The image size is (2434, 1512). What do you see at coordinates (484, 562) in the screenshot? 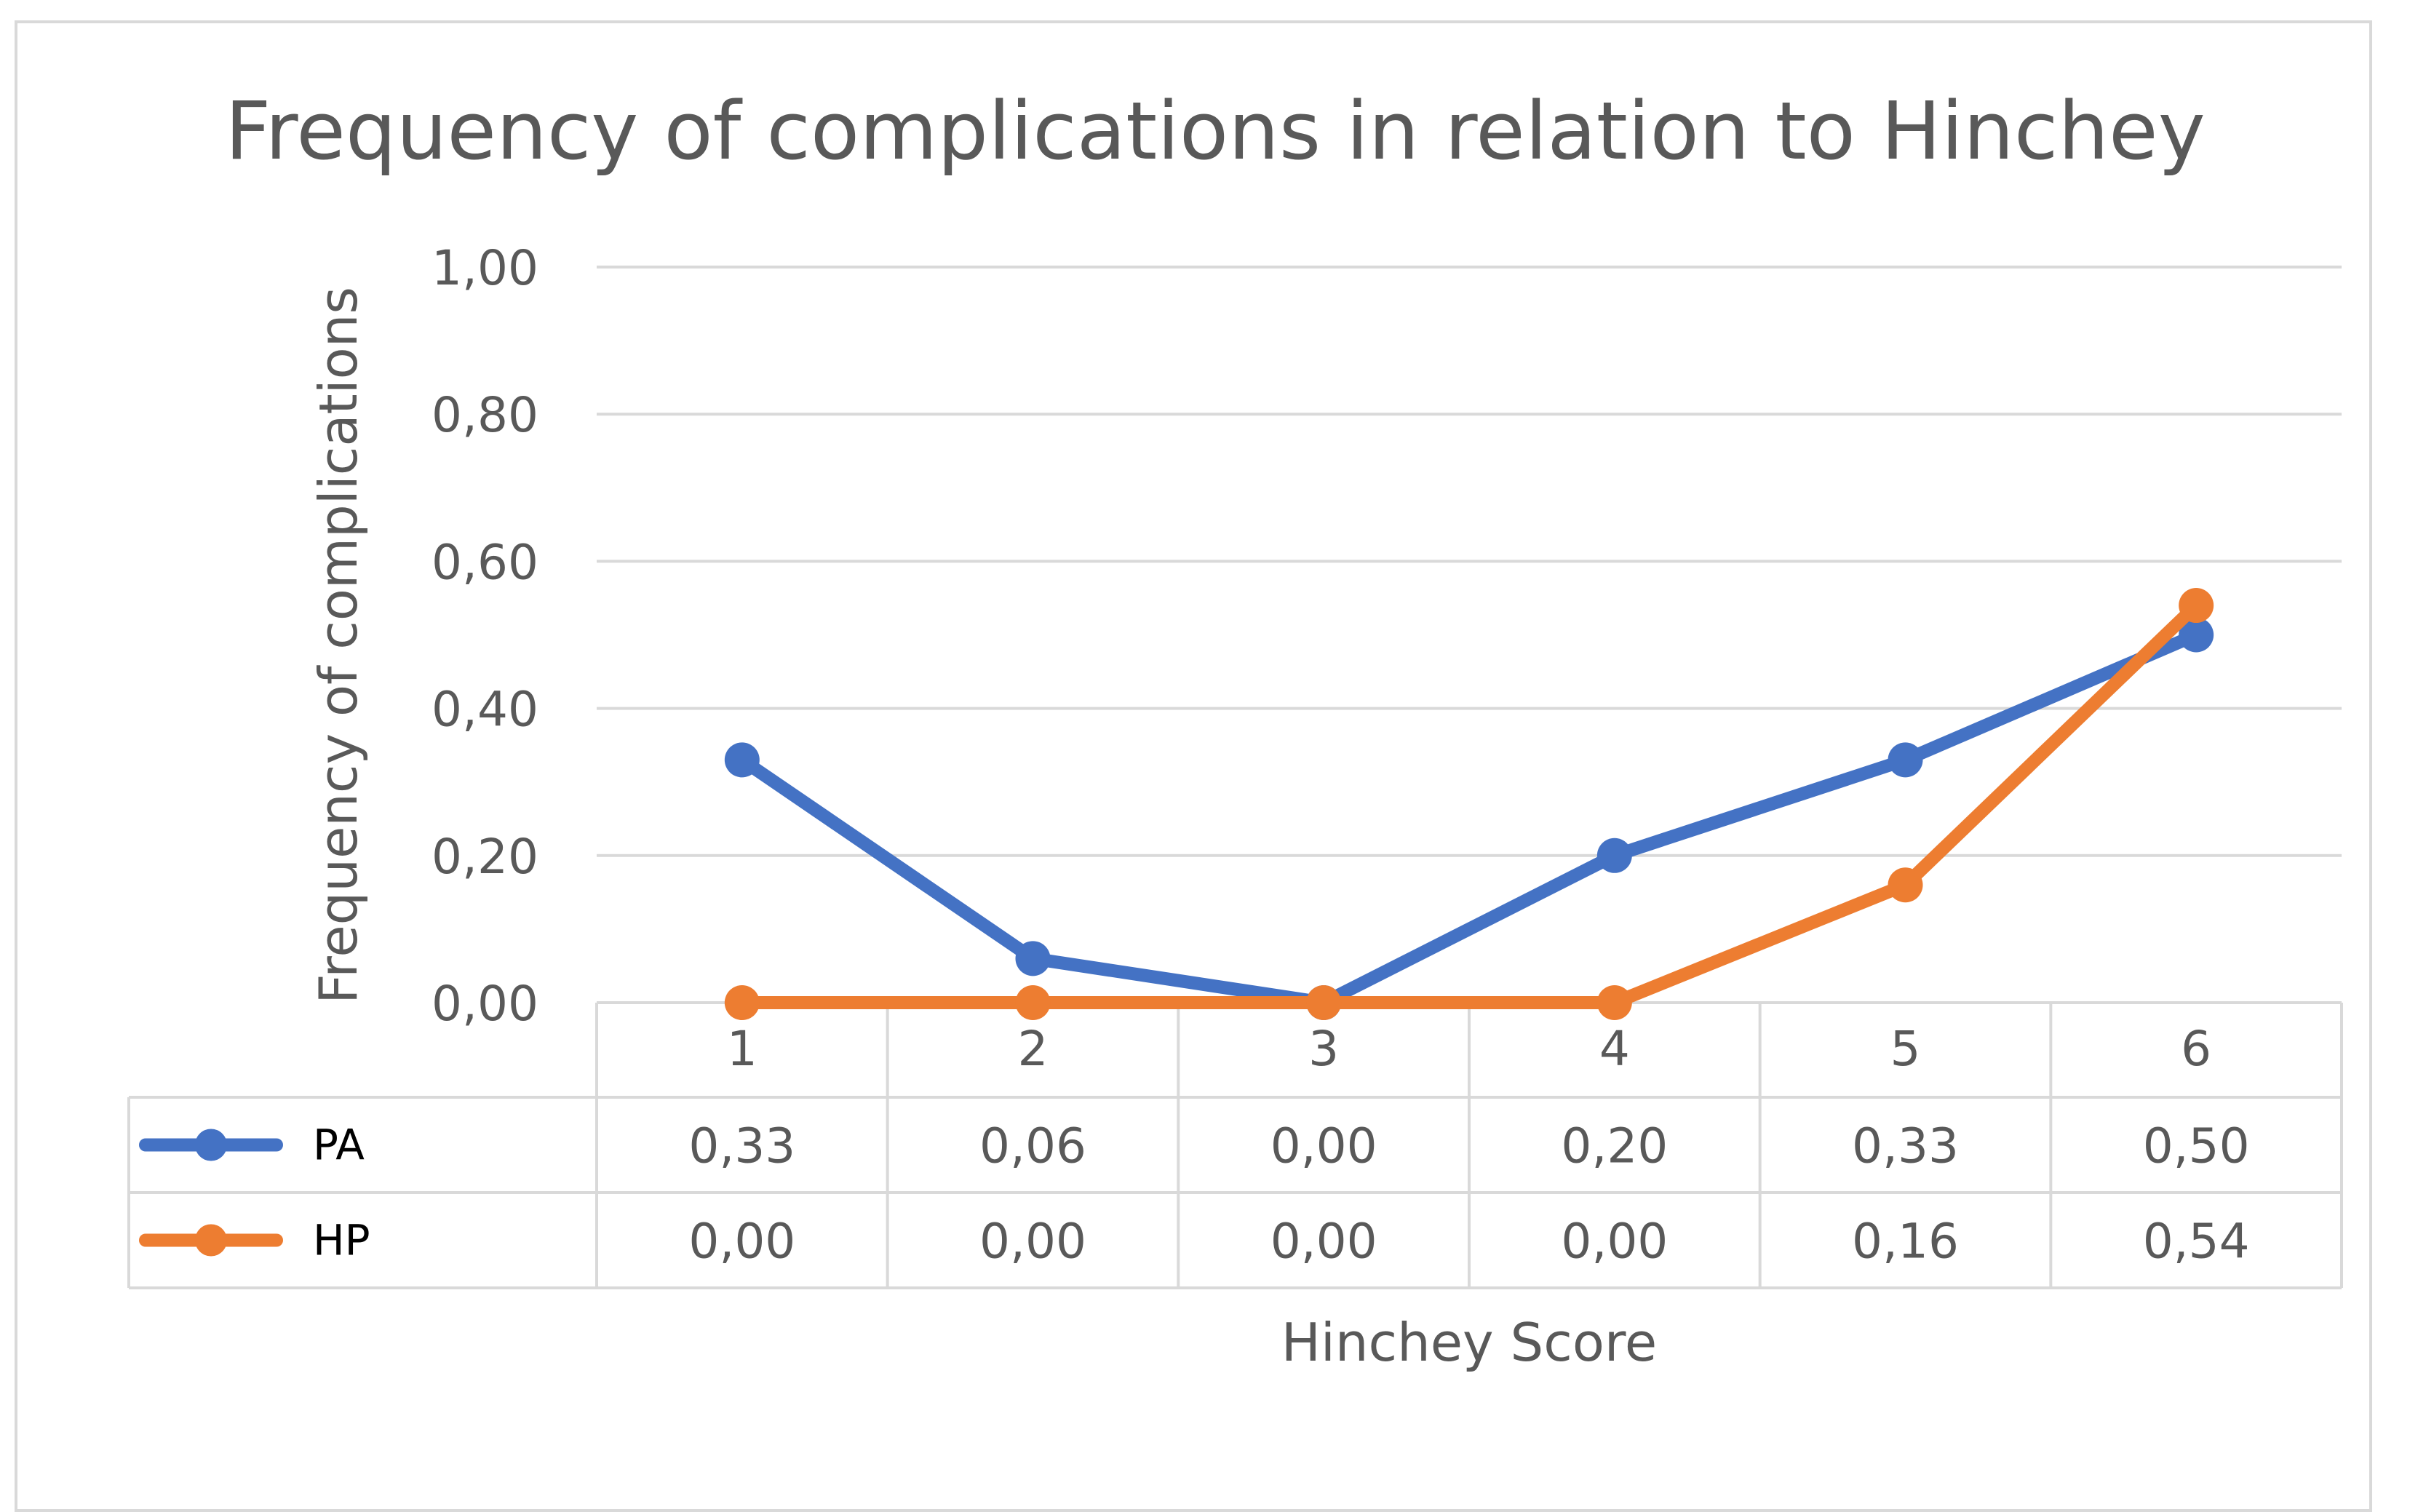
I see `y-tick-label: 0,60` at bounding box center [484, 562].